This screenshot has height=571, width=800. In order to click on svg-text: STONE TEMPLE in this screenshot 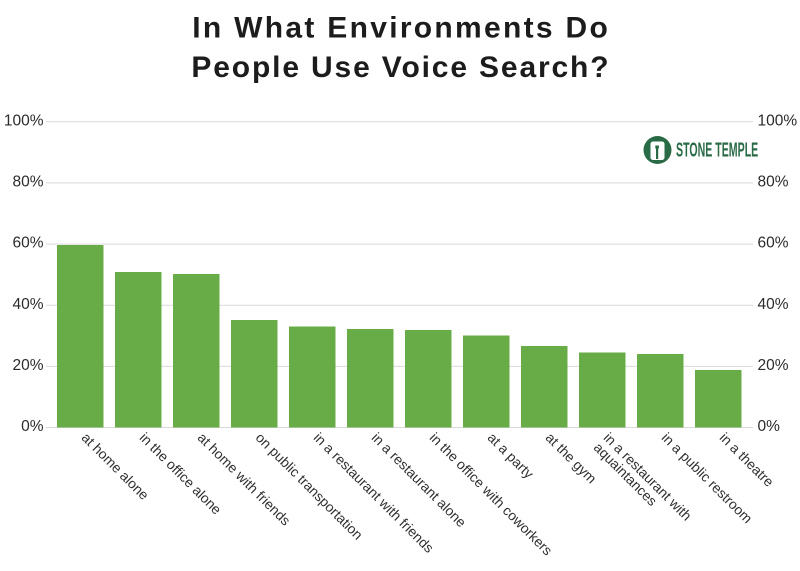, I will do `click(717, 150)`.